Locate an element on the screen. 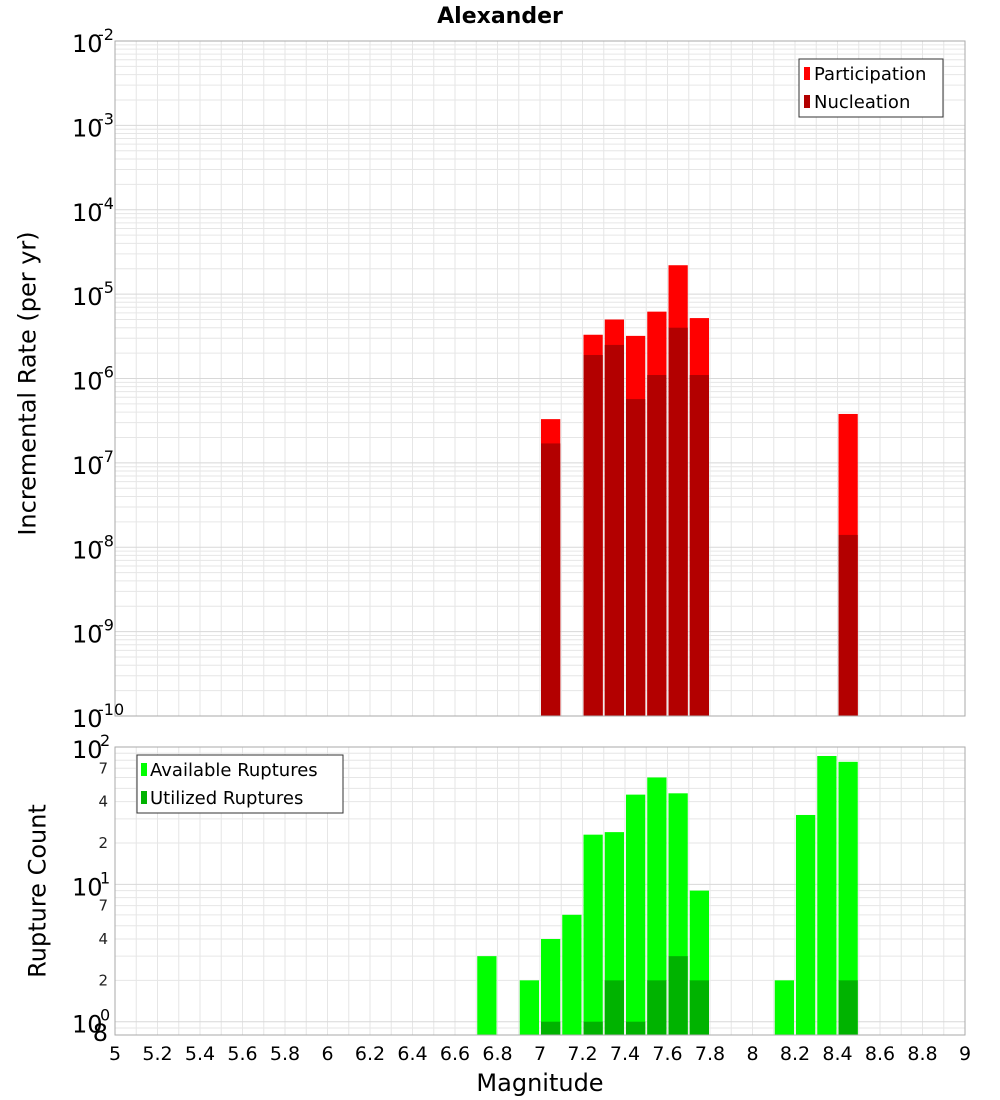 The height and width of the screenshot is (1100, 1000). utilized-legend-label: Utilized Ruptures is located at coordinates (226, 798).